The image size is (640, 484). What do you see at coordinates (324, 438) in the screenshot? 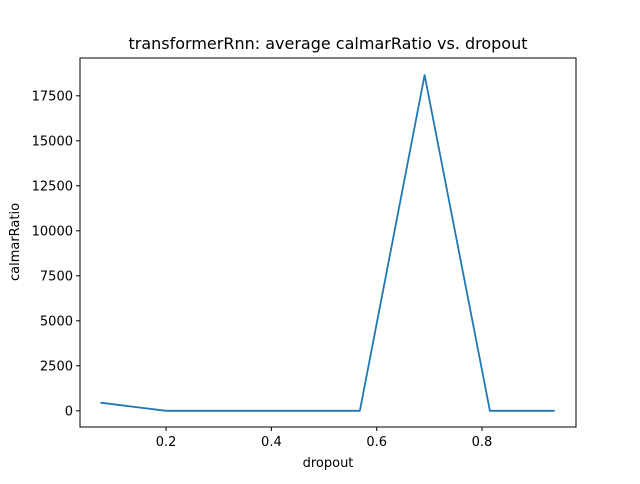
I see `x-axis-ticks: 0.2 0.4 0.6 0.8` at bounding box center [324, 438].